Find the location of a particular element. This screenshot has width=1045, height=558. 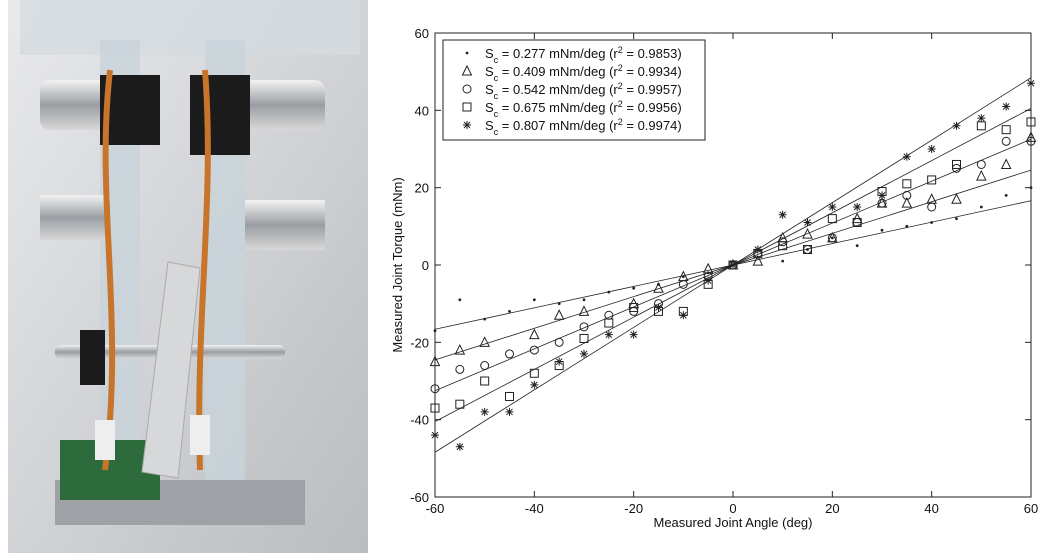

legend-text: = 0.9957) is located at coordinates (652, 89).